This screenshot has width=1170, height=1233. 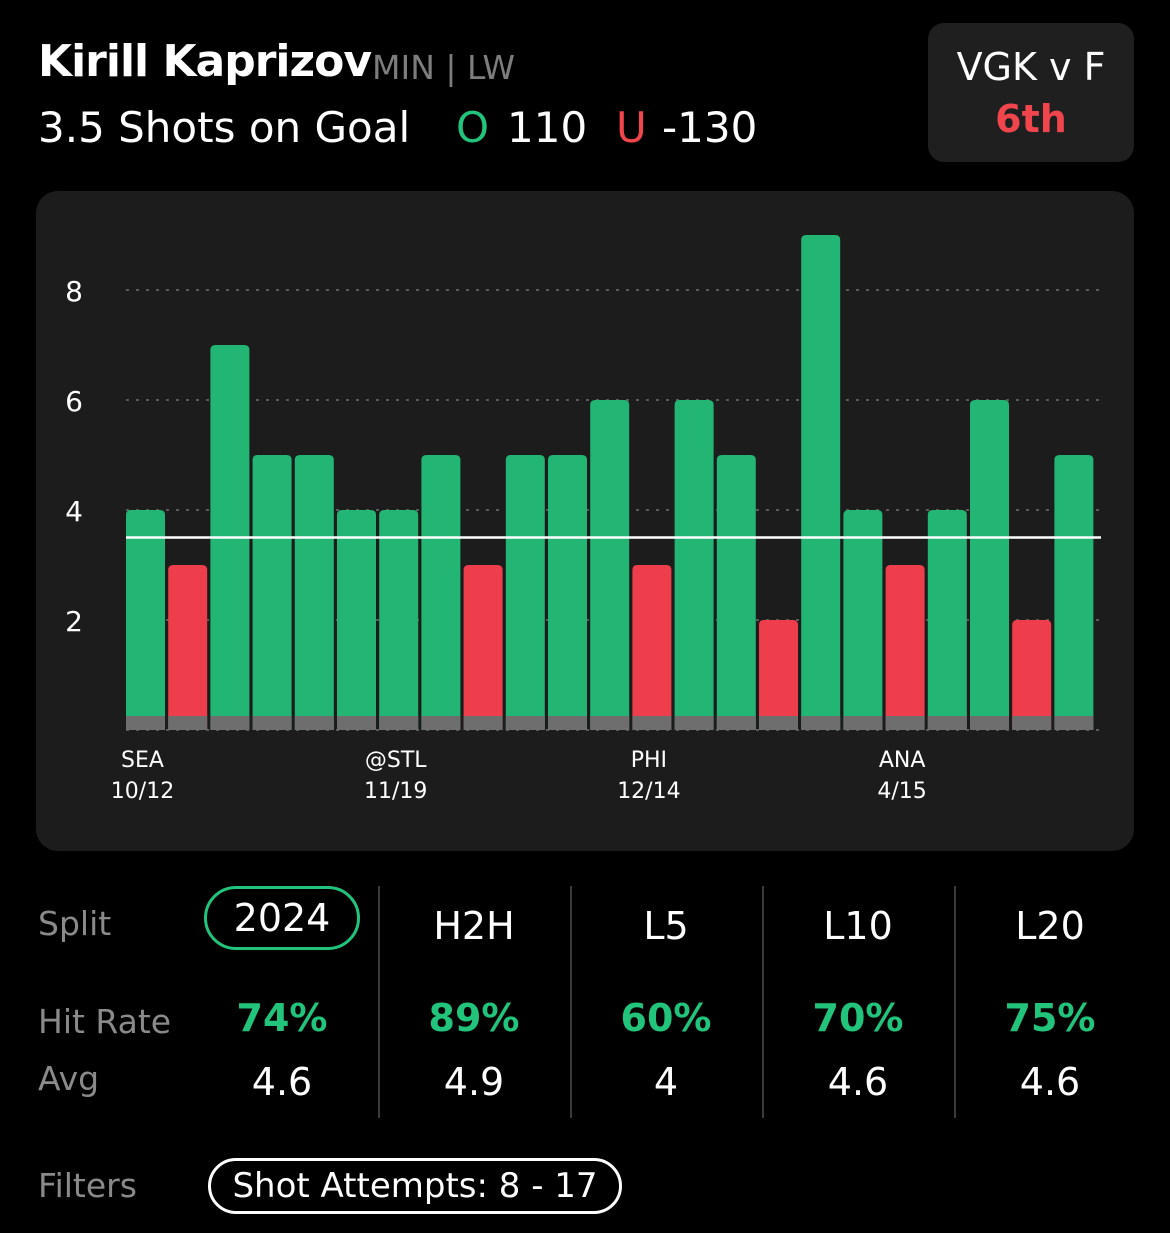 What do you see at coordinates (666, 1082) in the screenshot?
I see `avg-value: 4` at bounding box center [666, 1082].